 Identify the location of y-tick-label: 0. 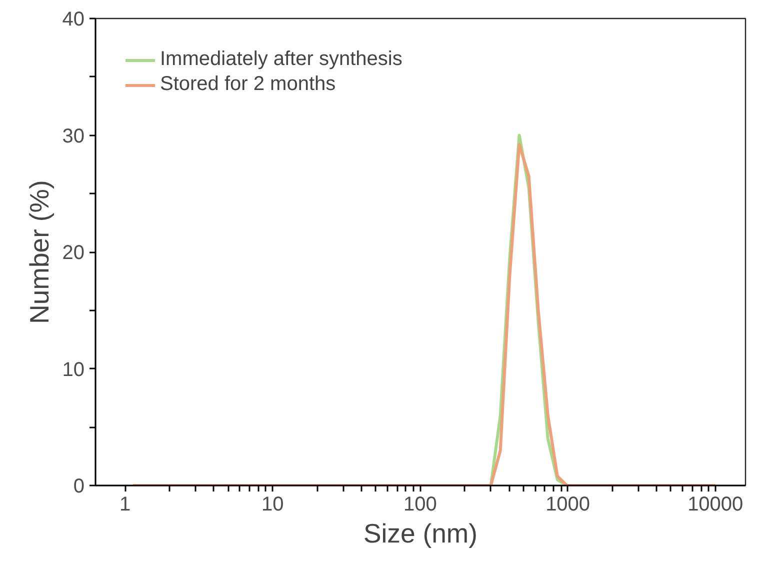
(78, 487).